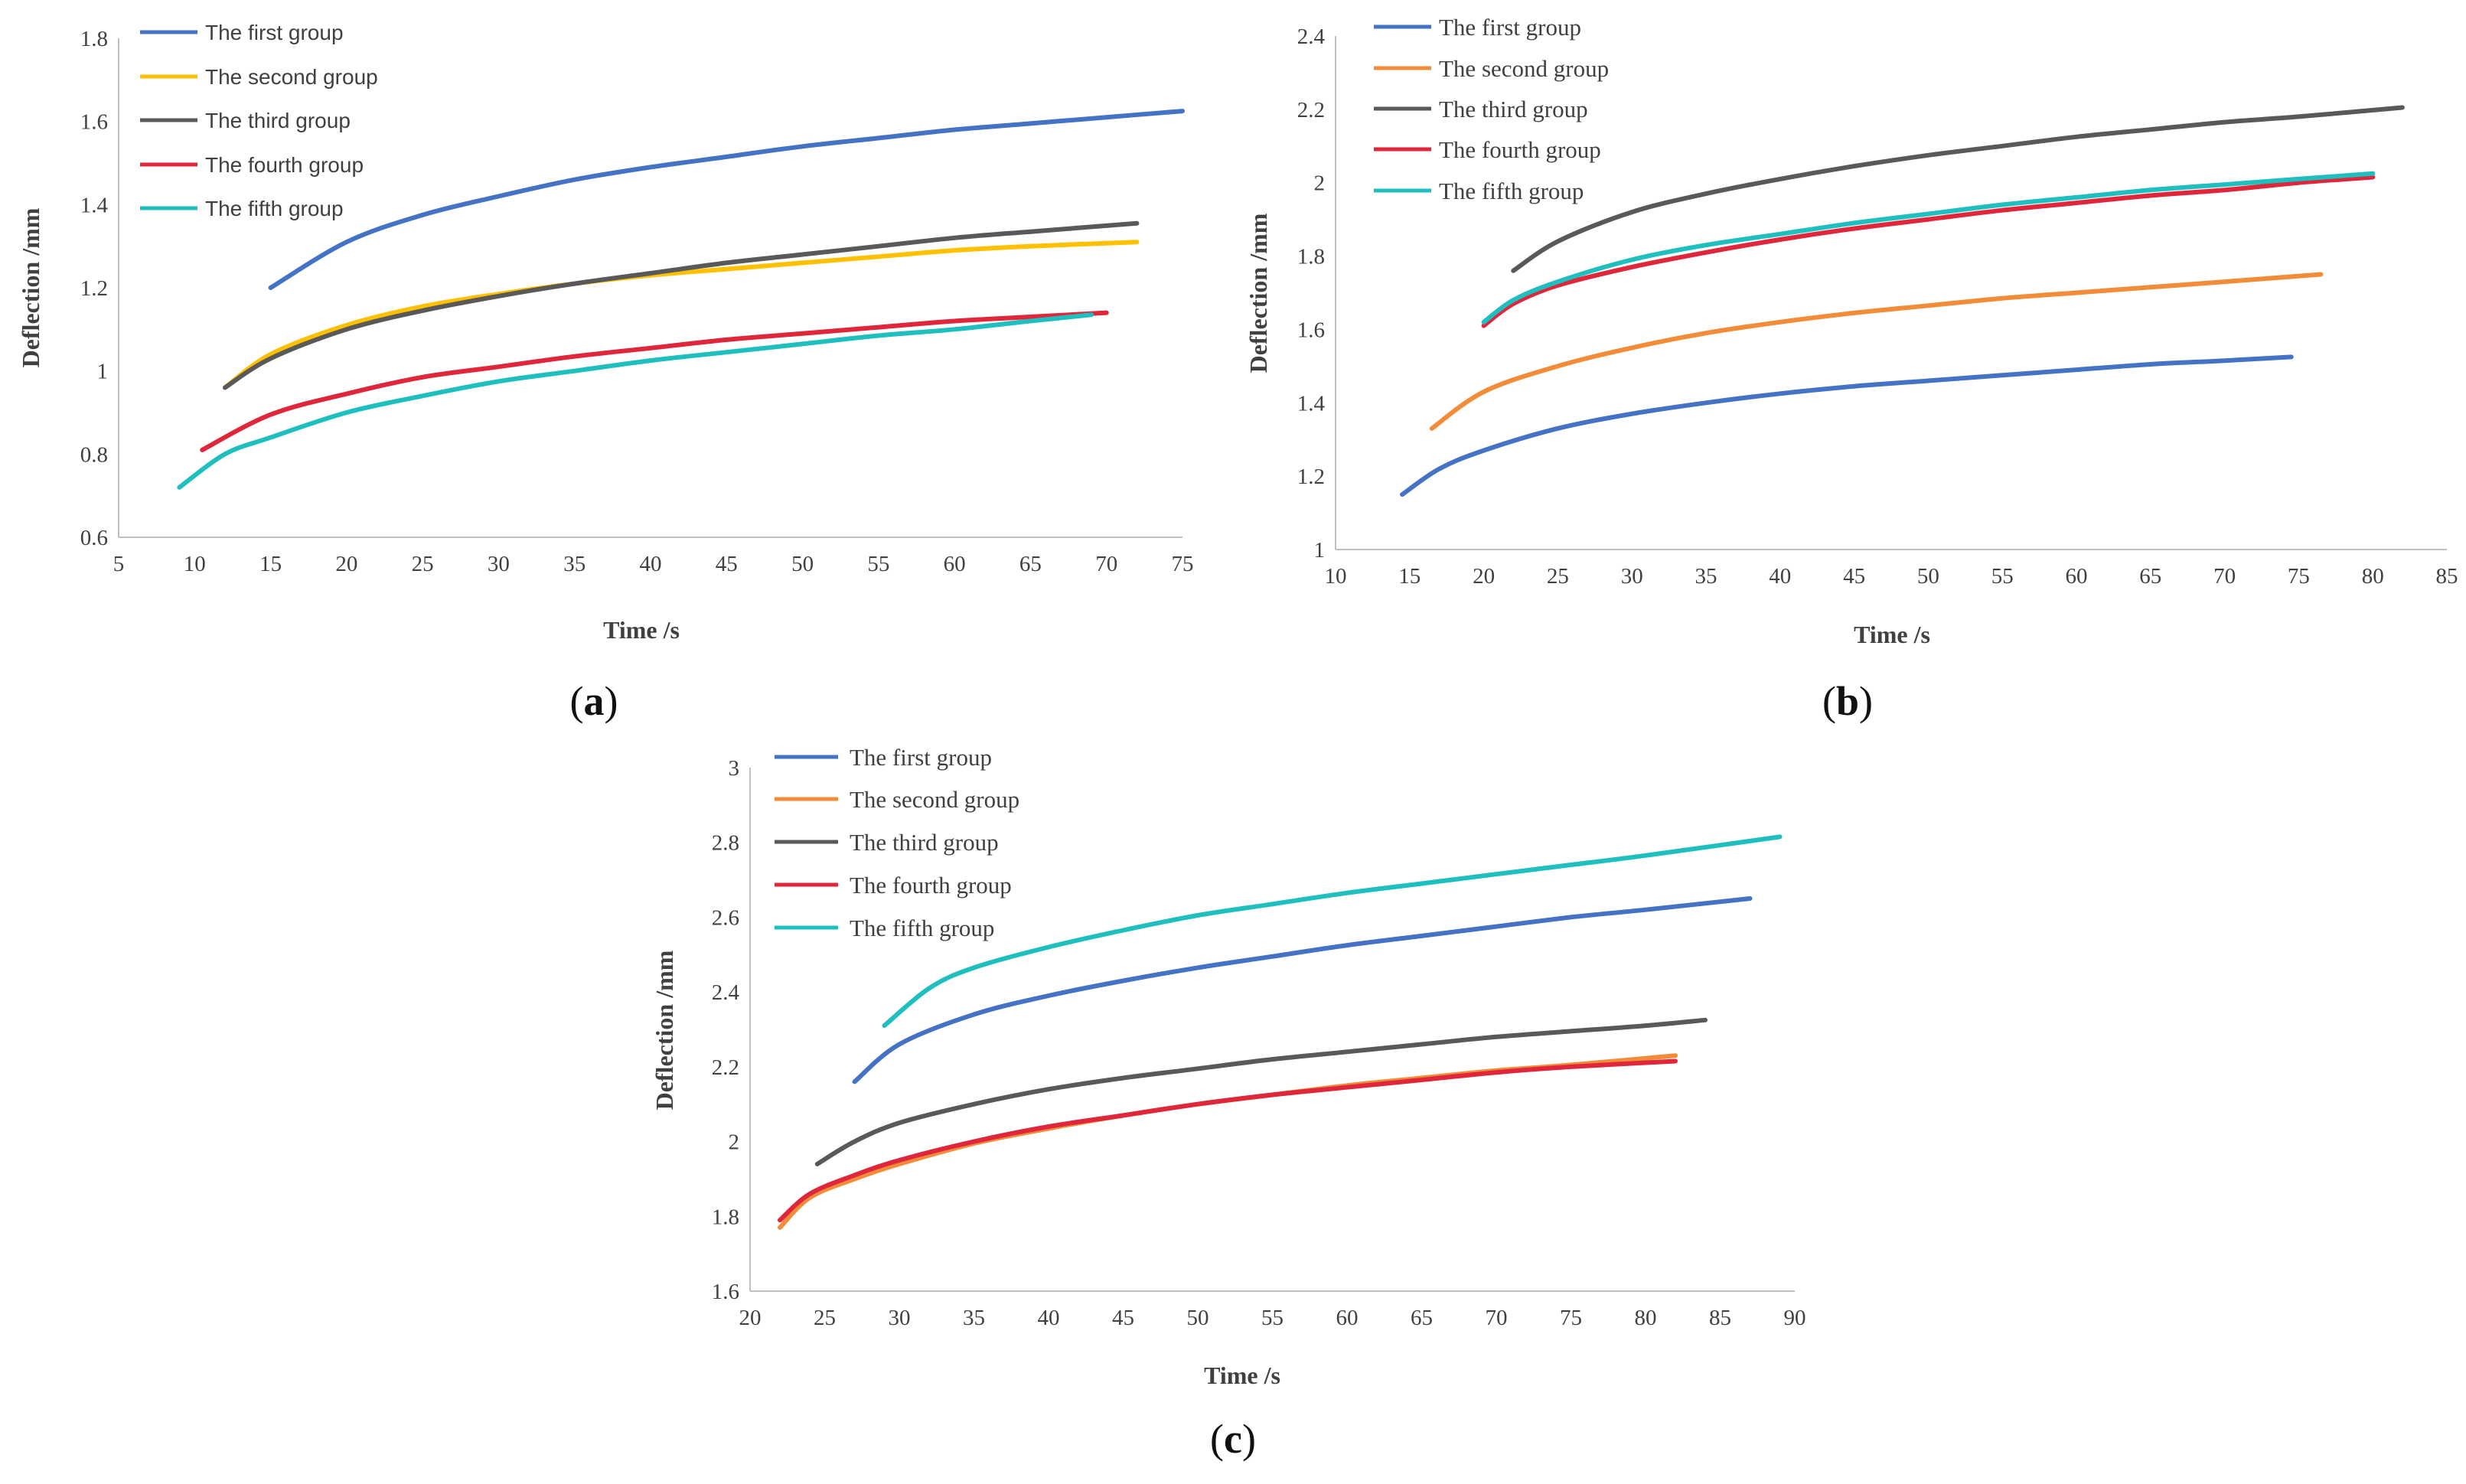 The image size is (2466, 1484). Describe the element at coordinates (499, 564) in the screenshot. I see `chart-a-x-tick-label: 30` at that location.